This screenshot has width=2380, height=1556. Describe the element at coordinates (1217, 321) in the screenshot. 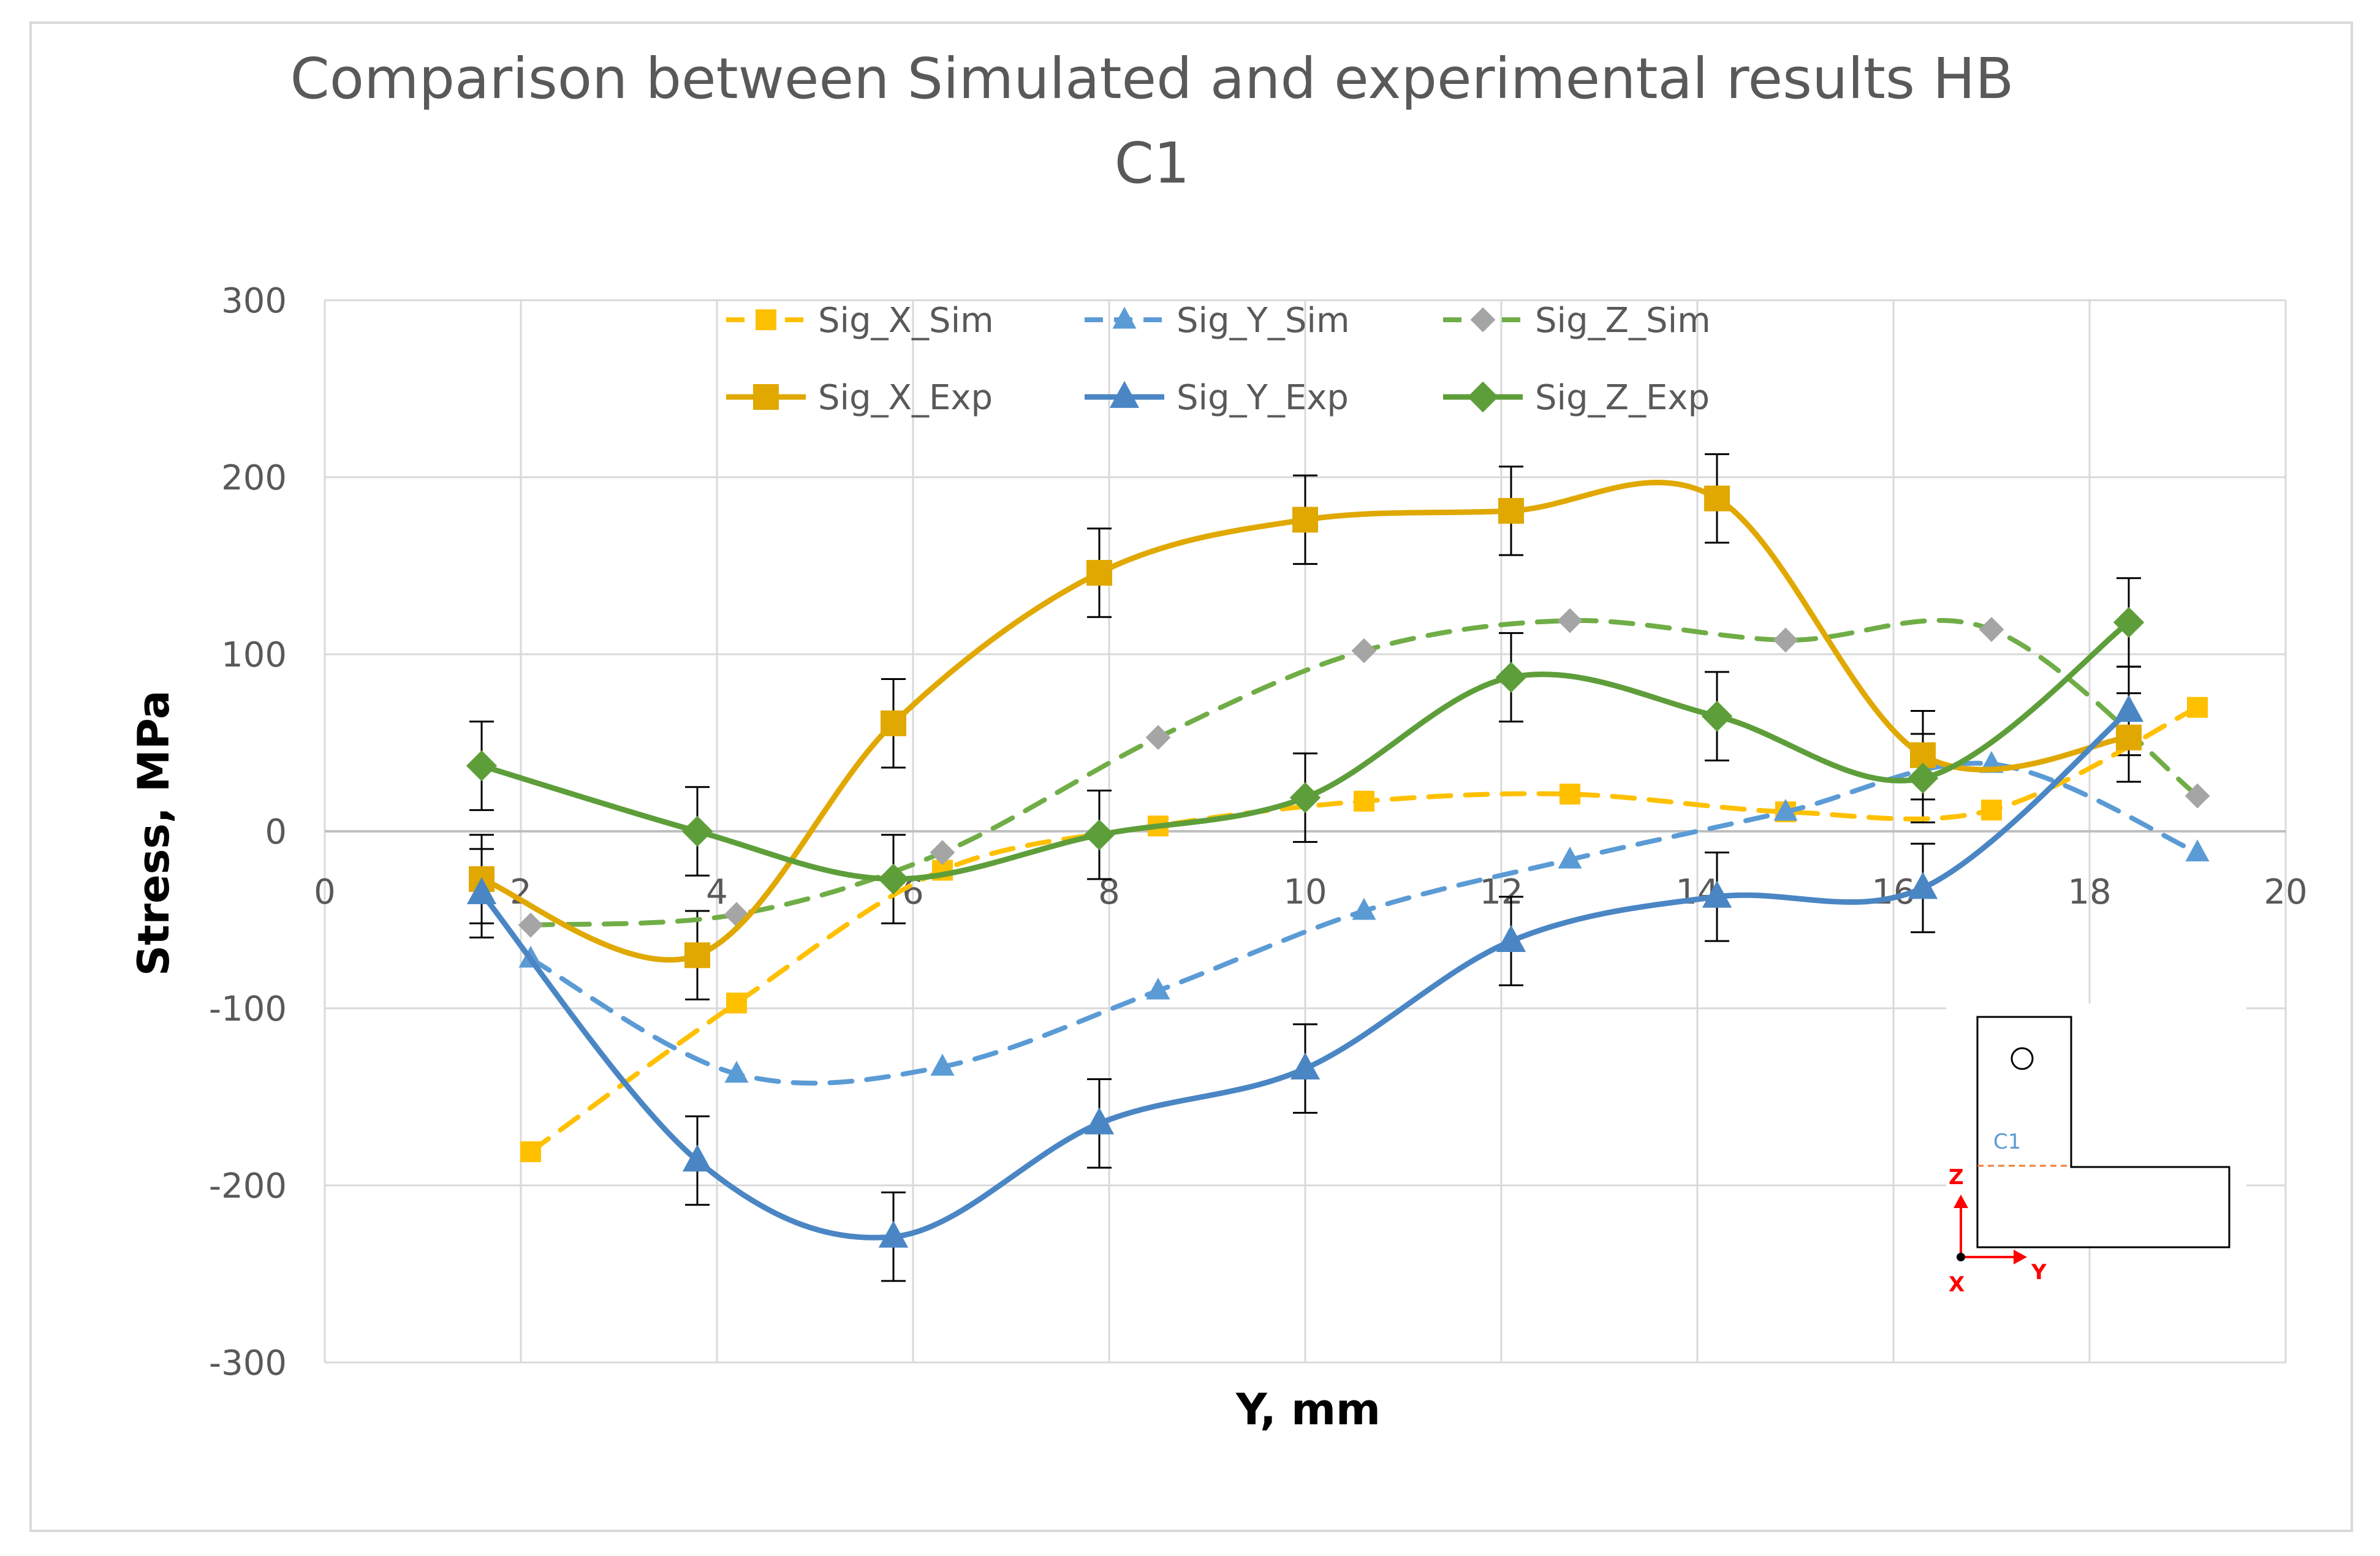

I see `legend-item-sig-y-sim: Sig_Y_Sim` at that location.